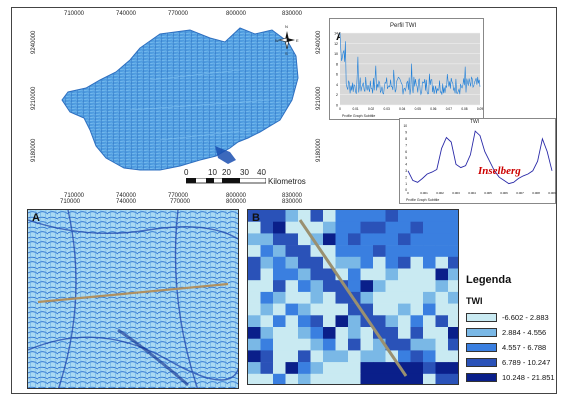  Describe the element at coordinates (292, 14) in the screenshot. I see `top-x-tick: 830000` at that location.